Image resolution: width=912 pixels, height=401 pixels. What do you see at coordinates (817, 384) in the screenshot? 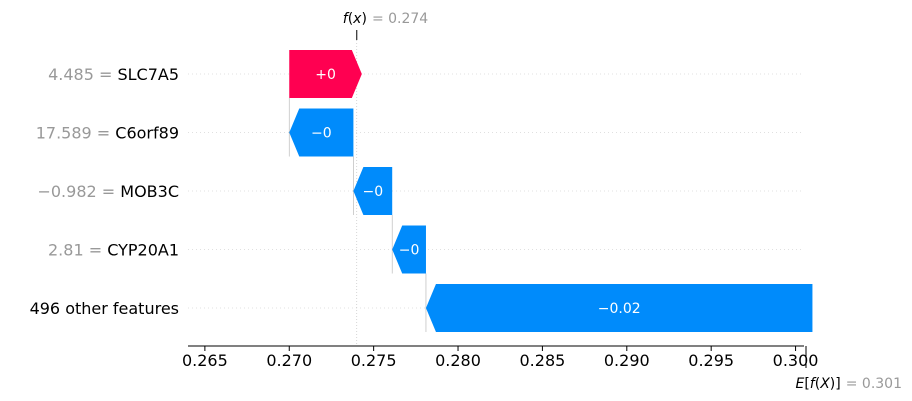
I see `efx-open2: (` at bounding box center [817, 384].